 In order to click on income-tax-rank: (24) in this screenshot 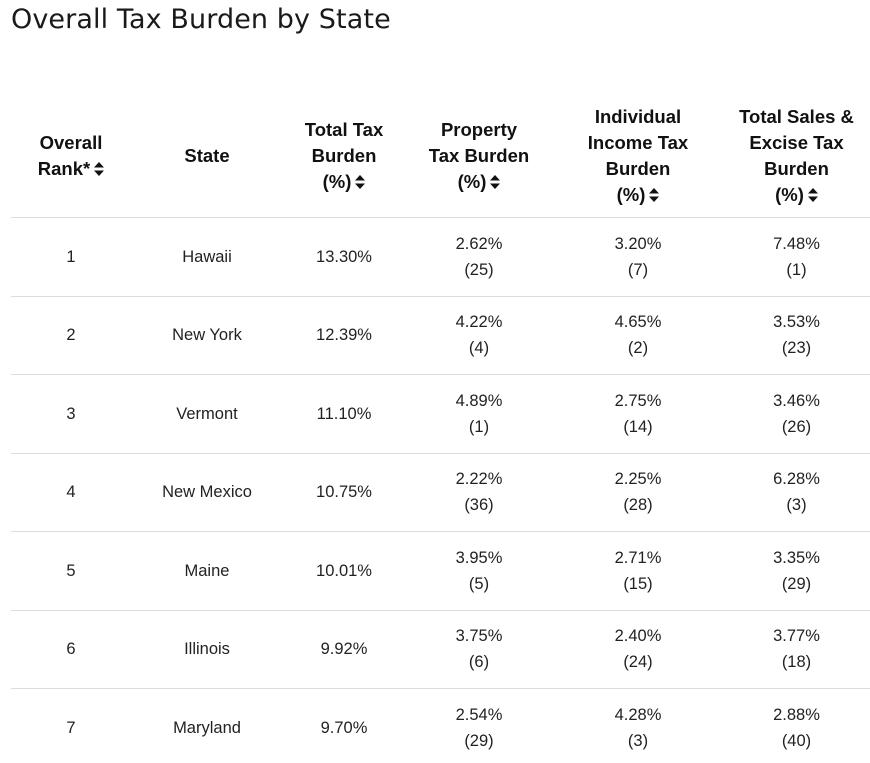, I will do `click(638, 662)`.